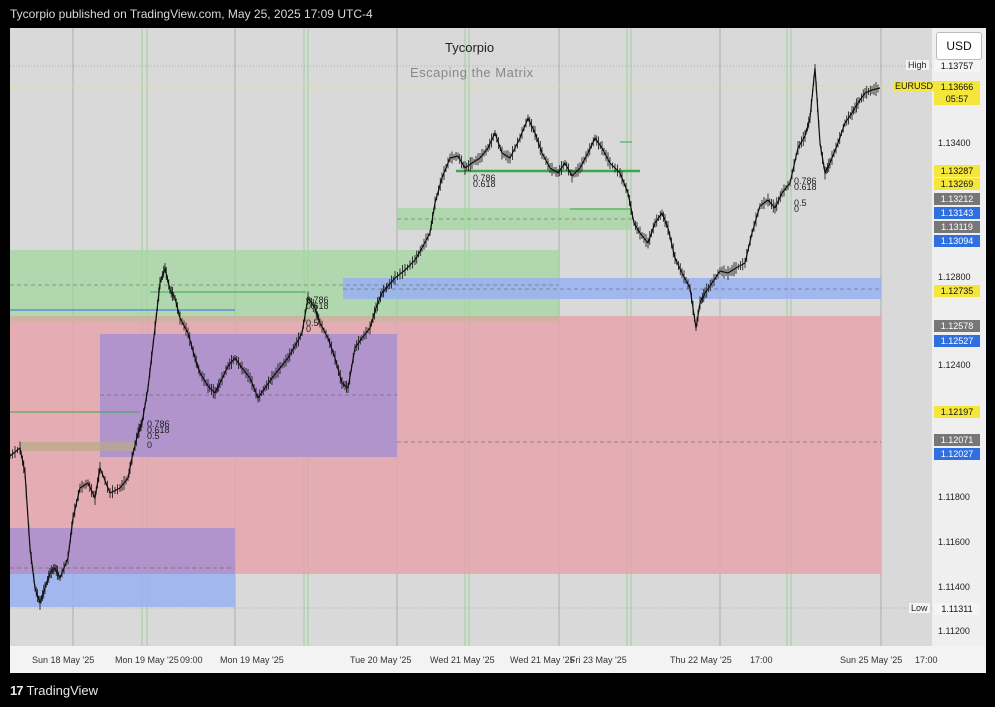 Image resolution: width=995 pixels, height=707 pixels. What do you see at coordinates (957, 454) in the screenshot?
I see `price-label-blue: 1.12027` at bounding box center [957, 454].